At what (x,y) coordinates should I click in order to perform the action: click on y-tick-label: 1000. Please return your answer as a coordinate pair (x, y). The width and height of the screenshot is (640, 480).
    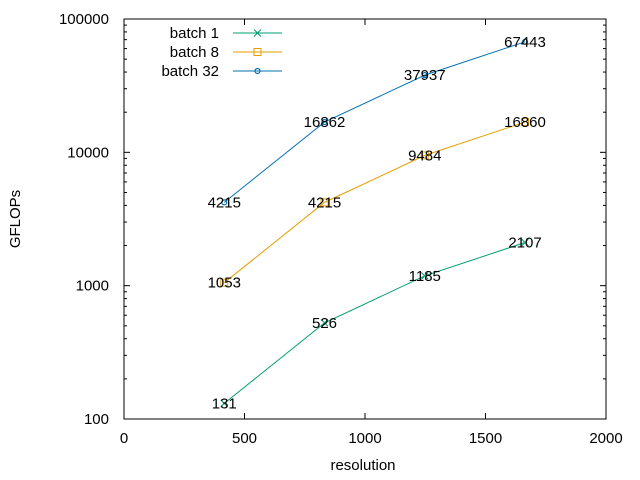
    Looking at the image, I should click on (92, 286).